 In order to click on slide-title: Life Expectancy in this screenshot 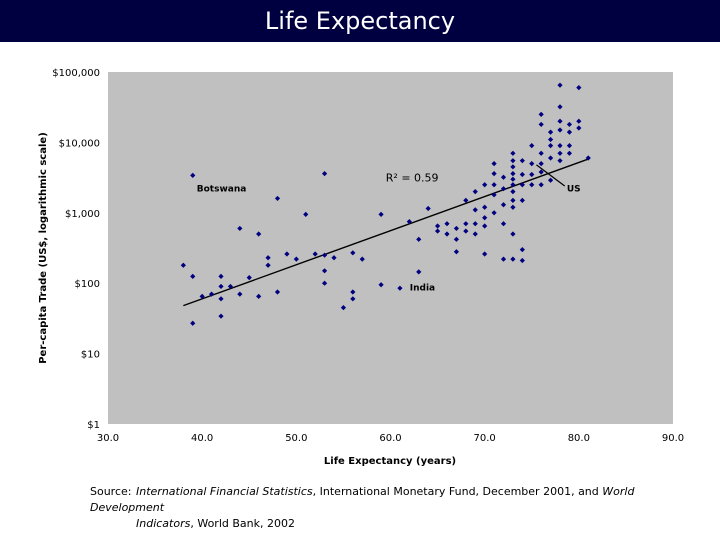, I will do `click(360, 21)`.